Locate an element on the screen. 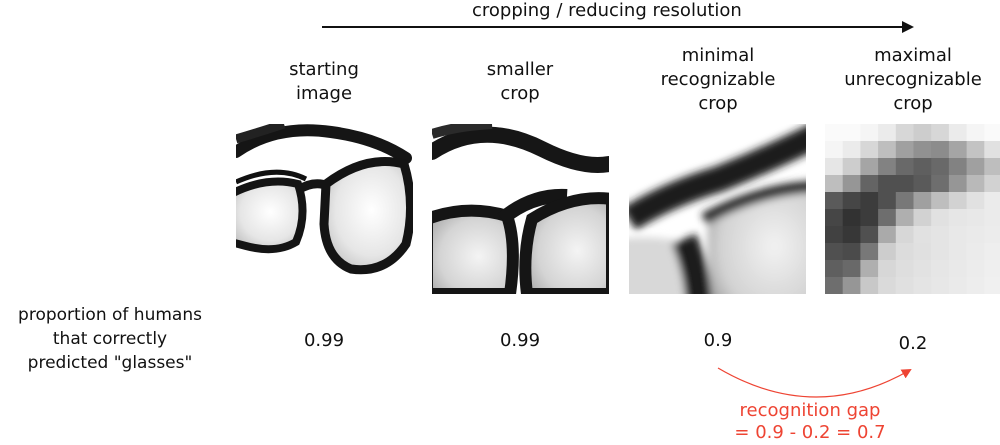 Image resolution: width=1000 pixels, height=445 pixels. glasses-image-minimal-recognizable-crop is located at coordinates (717, 209).